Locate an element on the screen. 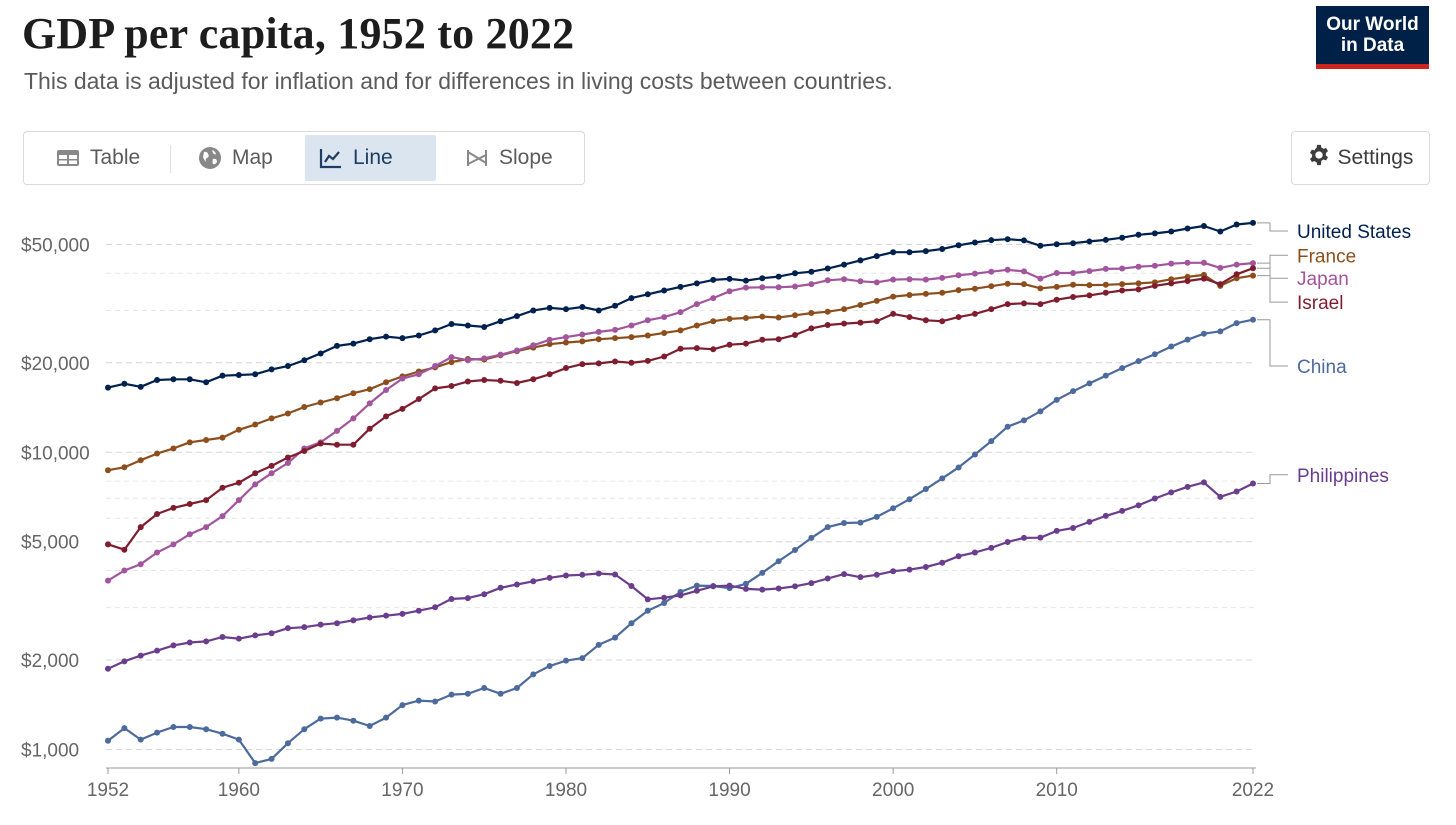  settings-button: Settings is located at coordinates (1360, 158).